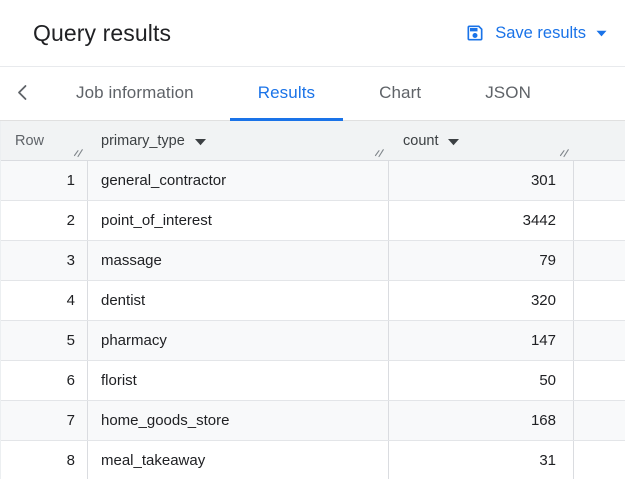 This screenshot has width=625, height=479. I want to click on column-header-count: count, so click(481, 140).